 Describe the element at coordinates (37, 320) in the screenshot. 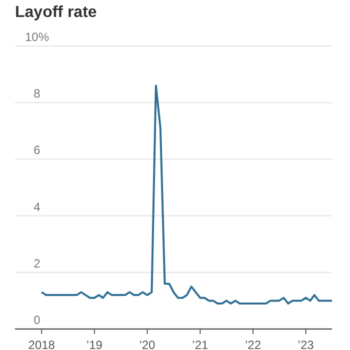

I see `y-tick-label: 0` at that location.